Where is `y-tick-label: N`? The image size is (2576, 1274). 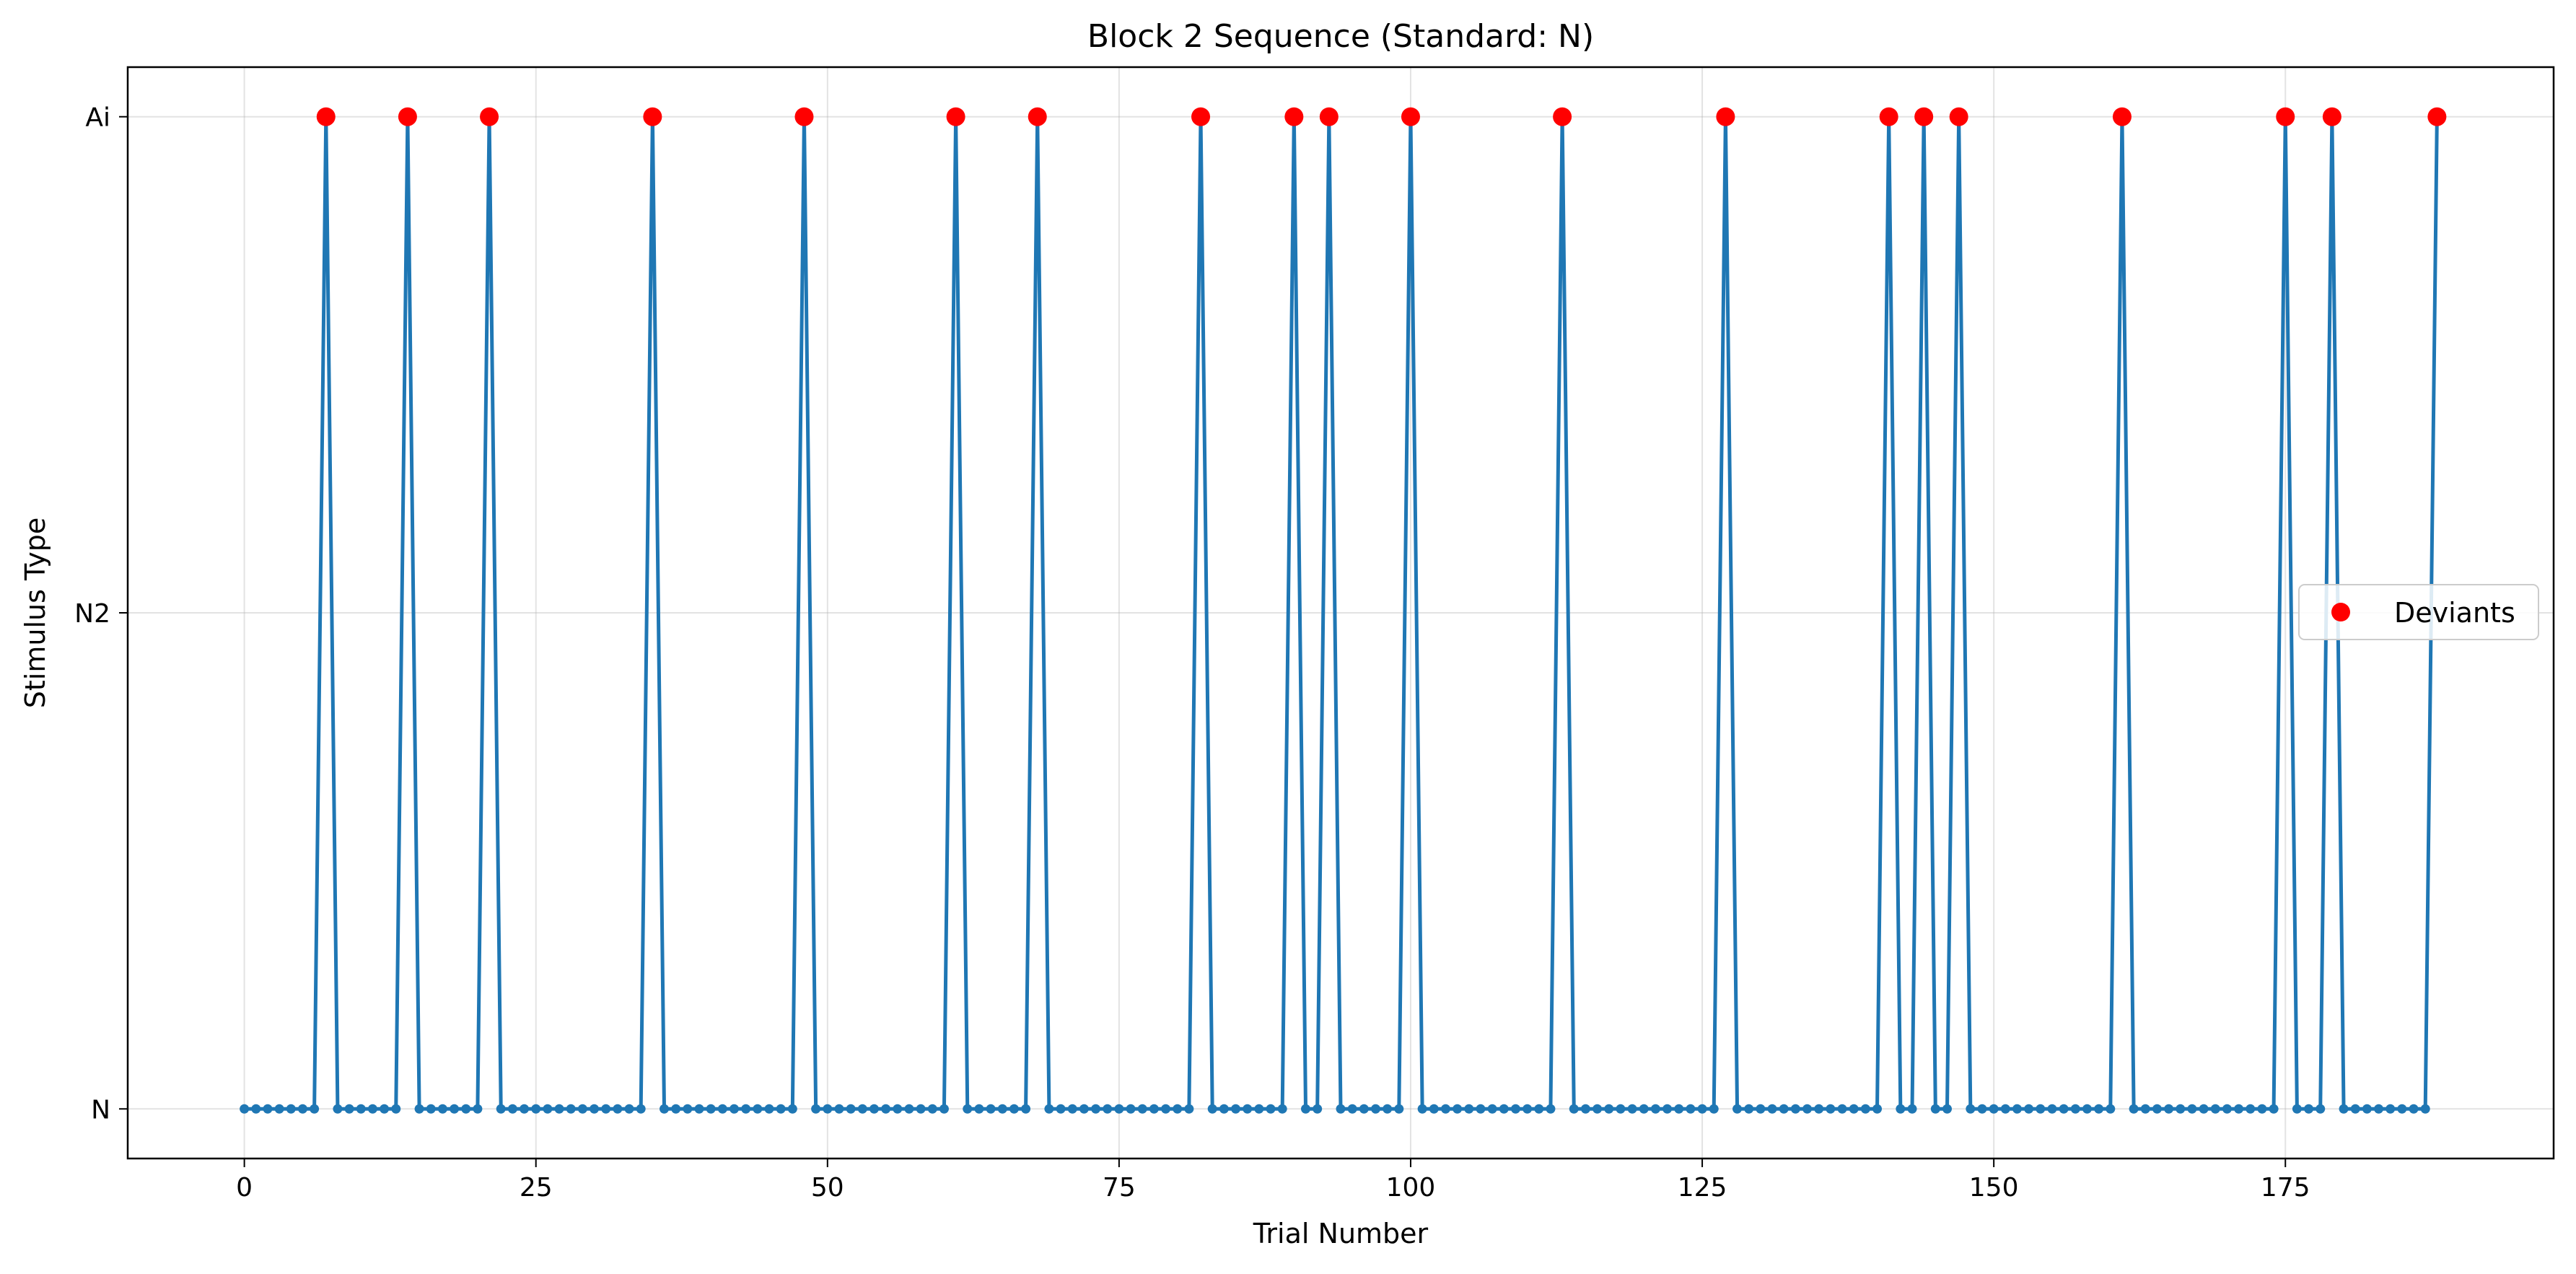
y-tick-label: N is located at coordinates (101, 1110).